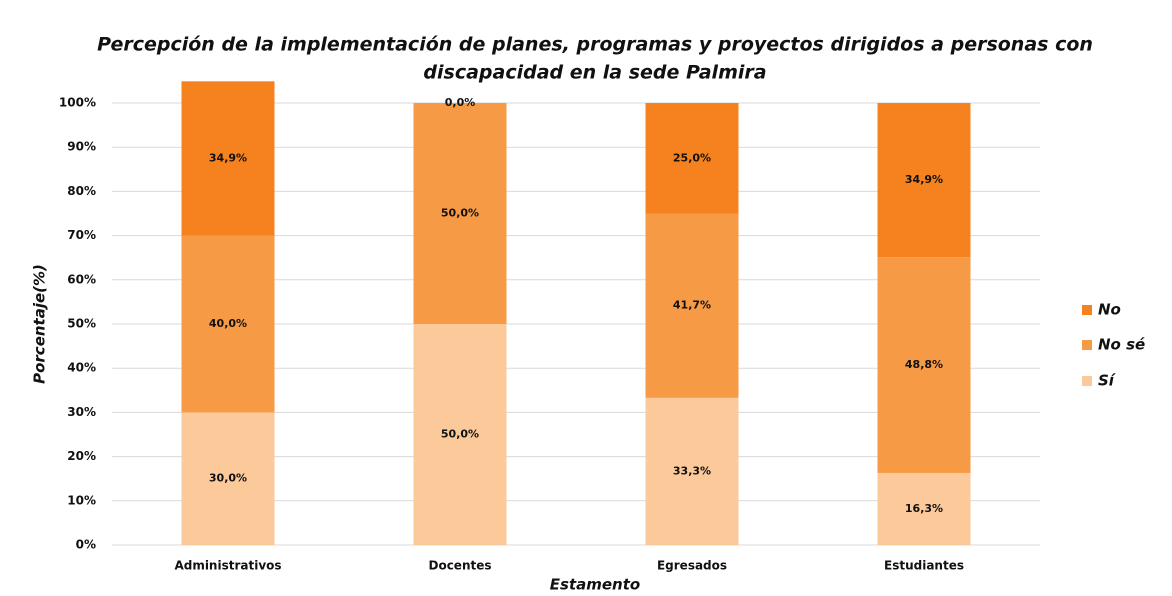  I want to click on x-axis-label: Estamento, so click(595, 585).